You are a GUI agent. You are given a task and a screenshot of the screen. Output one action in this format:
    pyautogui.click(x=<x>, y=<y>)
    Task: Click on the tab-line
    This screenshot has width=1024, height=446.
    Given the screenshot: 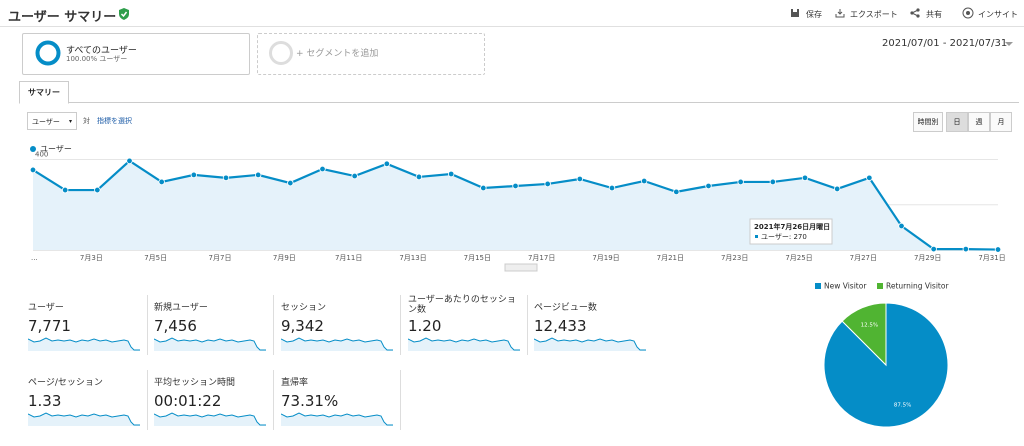 What is the action you would take?
    pyautogui.click(x=519, y=102)
    